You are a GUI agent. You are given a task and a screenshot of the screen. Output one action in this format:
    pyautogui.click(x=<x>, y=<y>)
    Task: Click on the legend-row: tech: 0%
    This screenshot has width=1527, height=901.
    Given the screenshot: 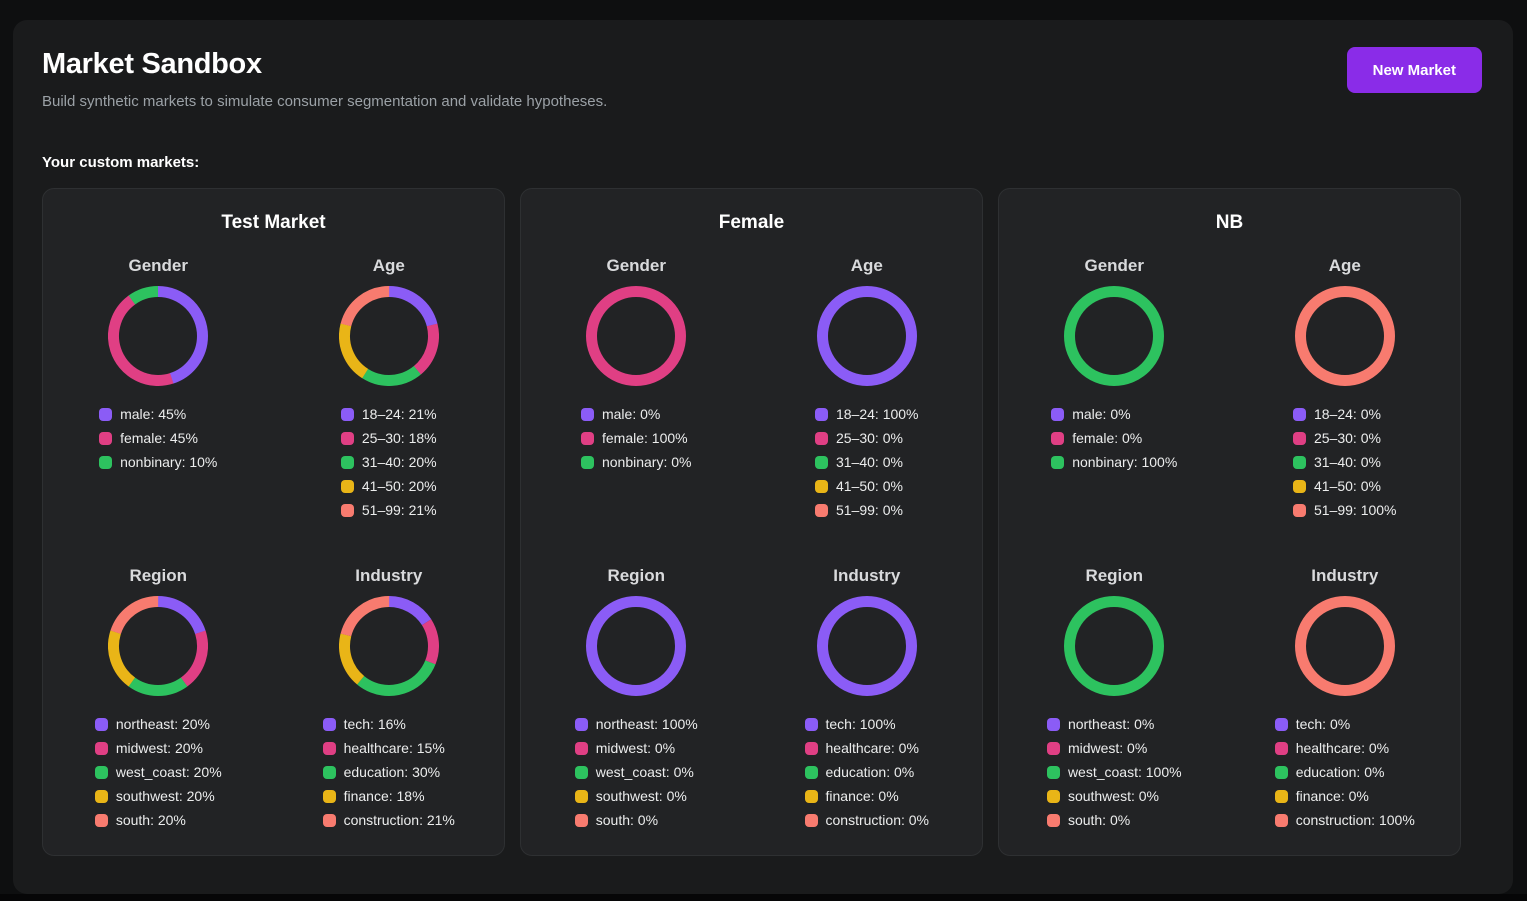 What is the action you would take?
    pyautogui.click(x=1312, y=724)
    